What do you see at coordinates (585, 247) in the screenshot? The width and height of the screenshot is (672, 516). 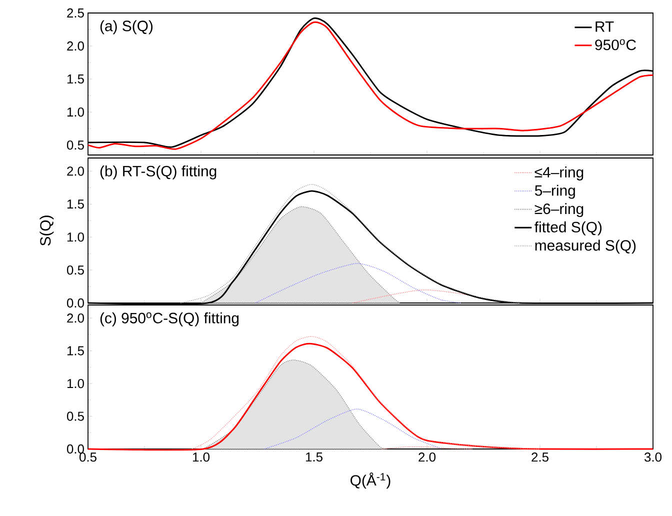 I see `legend-label: measured S(Q)` at bounding box center [585, 247].